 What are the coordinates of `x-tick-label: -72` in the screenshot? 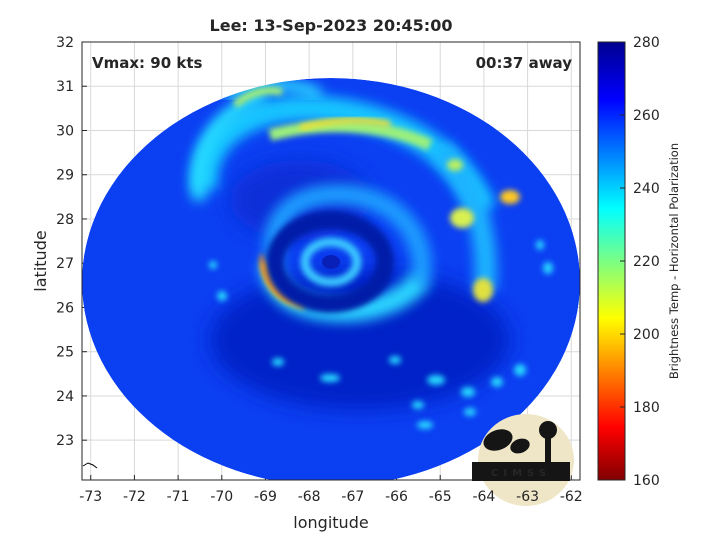 It's located at (134, 497).